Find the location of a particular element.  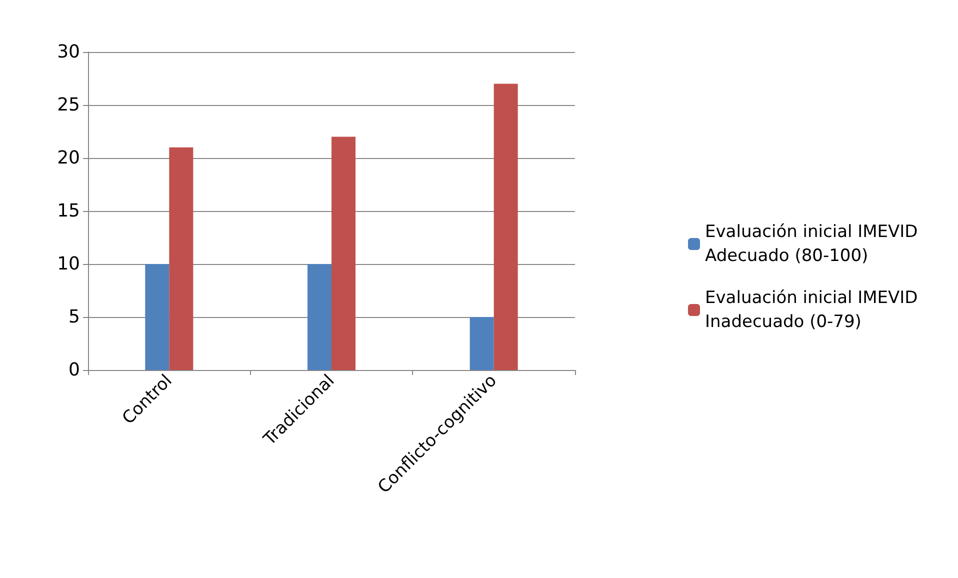

y-tick-label: 0 is located at coordinates (74, 370).